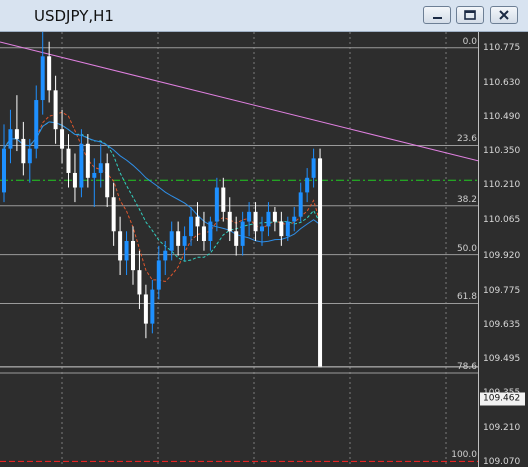  Describe the element at coordinates (502, 220) in the screenshot. I see `price-label: 110.065` at that location.